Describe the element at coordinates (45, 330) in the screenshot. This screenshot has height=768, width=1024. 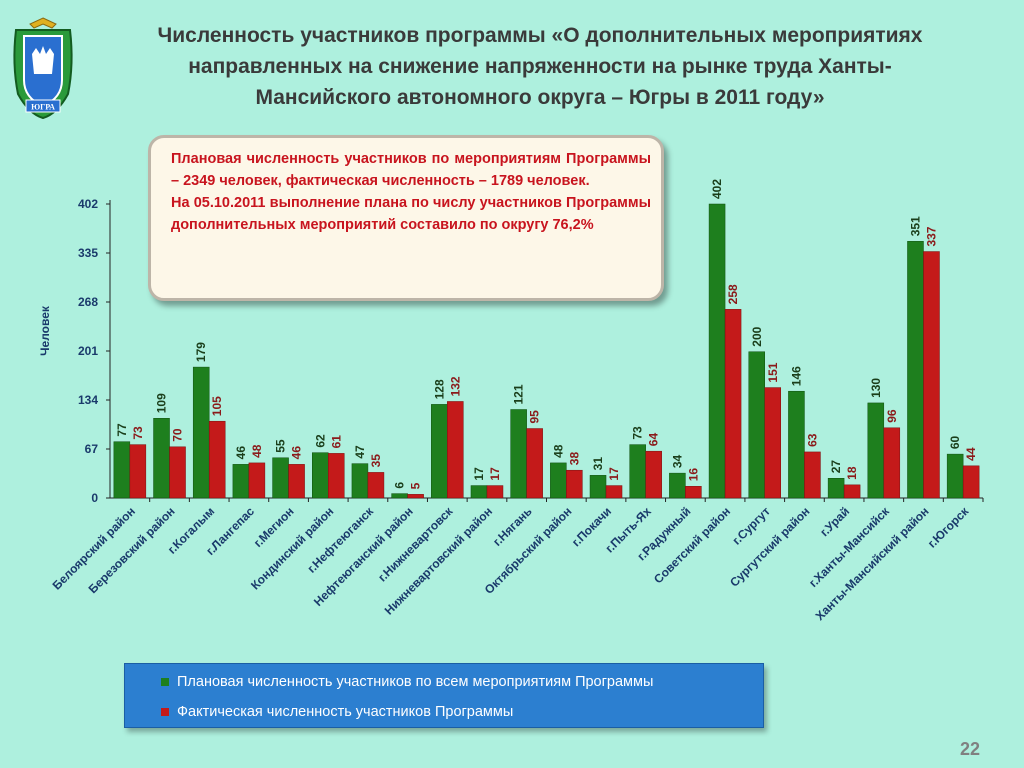
I see `y-axis-title: Человек` at that location.